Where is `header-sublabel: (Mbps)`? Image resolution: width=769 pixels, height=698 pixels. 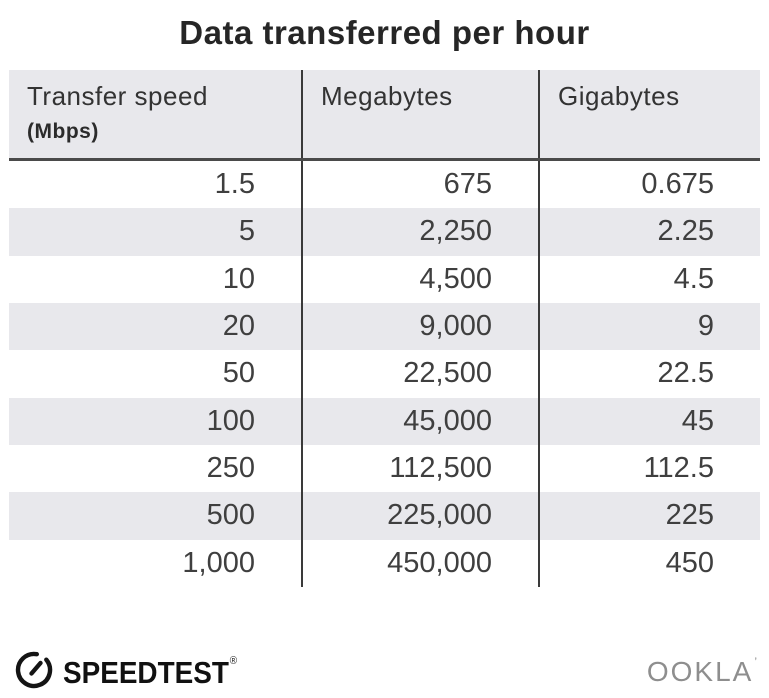 header-sublabel: (Mbps) is located at coordinates (63, 131).